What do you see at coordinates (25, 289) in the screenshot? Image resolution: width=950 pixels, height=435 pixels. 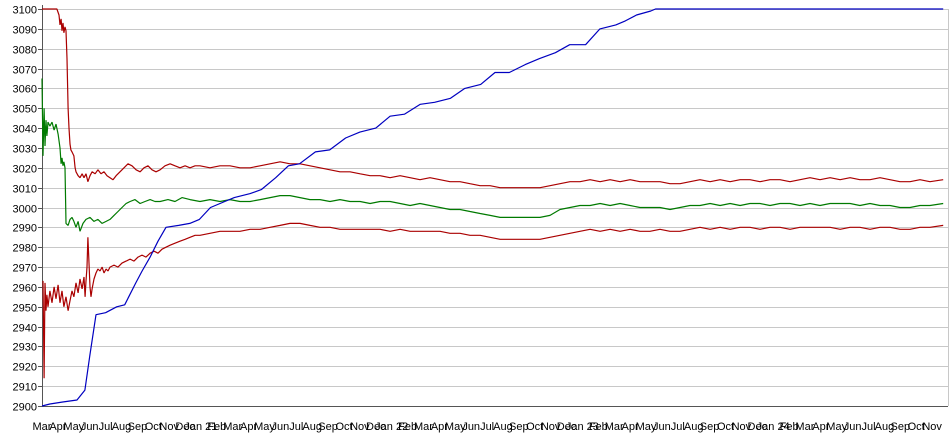 I see `y-tick-label: 2960` at bounding box center [25, 289].